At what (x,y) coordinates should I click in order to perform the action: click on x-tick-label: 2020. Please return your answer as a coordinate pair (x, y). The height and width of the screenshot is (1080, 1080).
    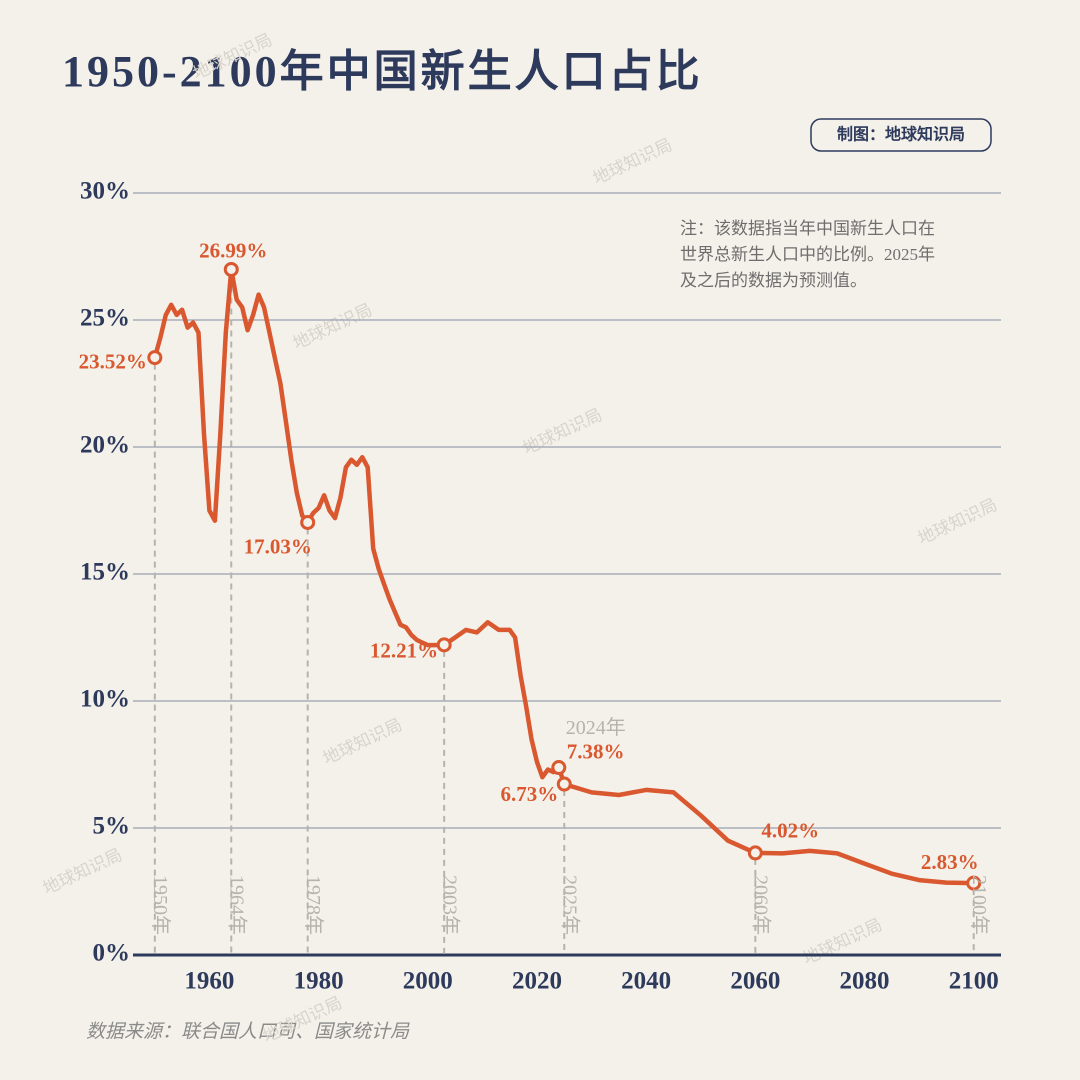
    Looking at the image, I should click on (537, 981).